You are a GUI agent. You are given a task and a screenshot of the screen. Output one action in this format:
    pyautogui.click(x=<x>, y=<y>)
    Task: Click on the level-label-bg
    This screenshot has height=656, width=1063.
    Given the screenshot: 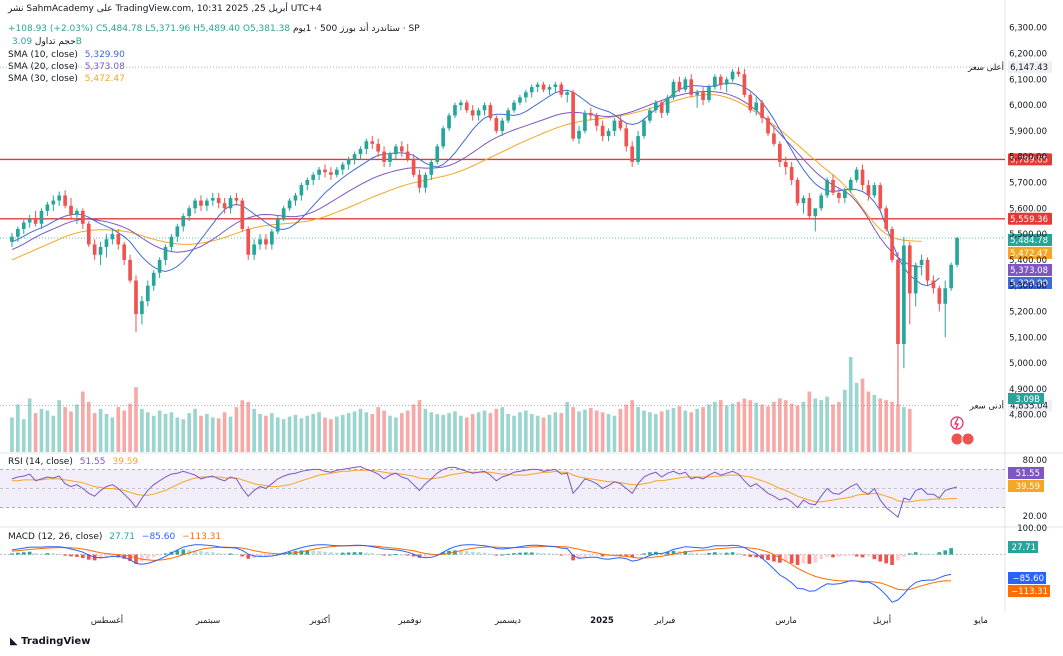 What is the action you would take?
    pyautogui.click(x=1030, y=159)
    